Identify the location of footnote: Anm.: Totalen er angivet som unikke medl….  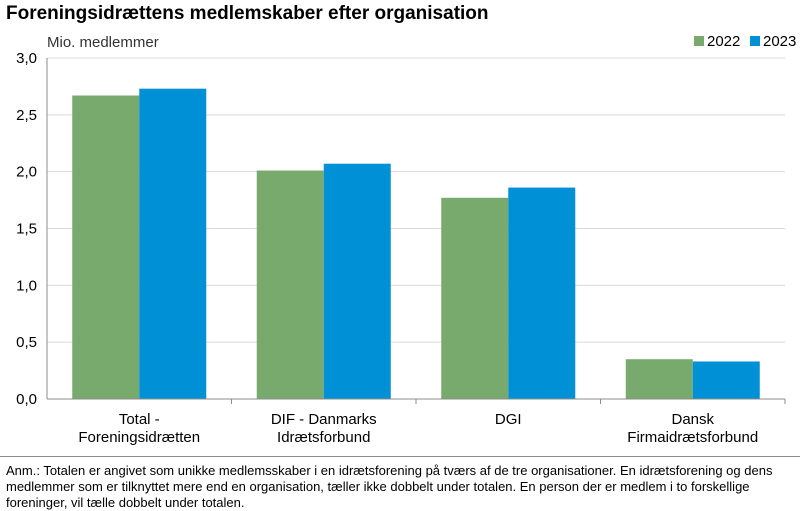
(389, 486).